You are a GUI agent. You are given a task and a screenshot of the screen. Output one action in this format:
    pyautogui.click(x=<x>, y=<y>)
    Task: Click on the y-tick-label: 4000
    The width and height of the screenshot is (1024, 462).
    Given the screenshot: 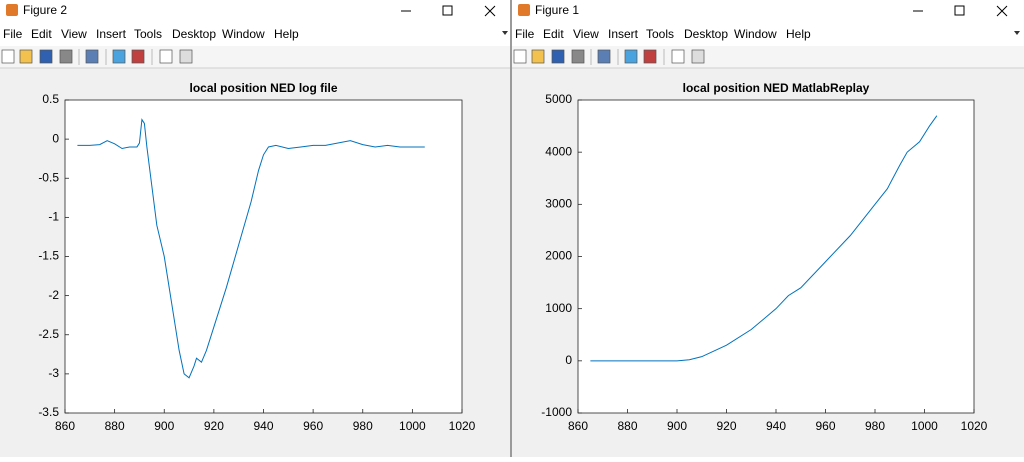 What is the action you would take?
    pyautogui.click(x=558, y=151)
    